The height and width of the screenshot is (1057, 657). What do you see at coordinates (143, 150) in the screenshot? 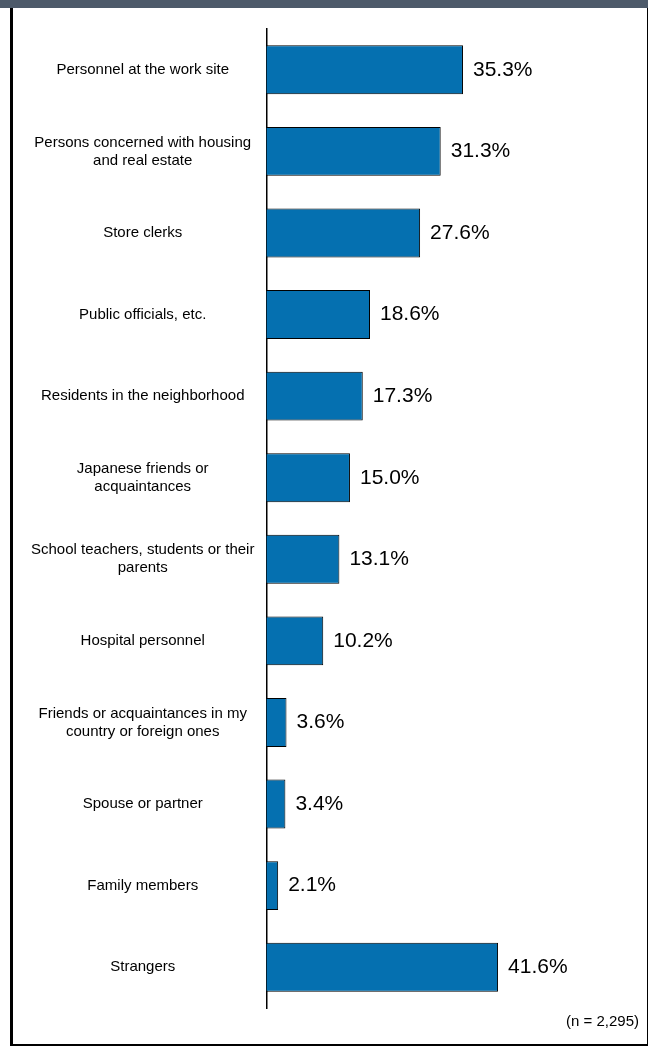
I see `y-tick-label: Persons concerned with housing and real estate` at bounding box center [143, 150].